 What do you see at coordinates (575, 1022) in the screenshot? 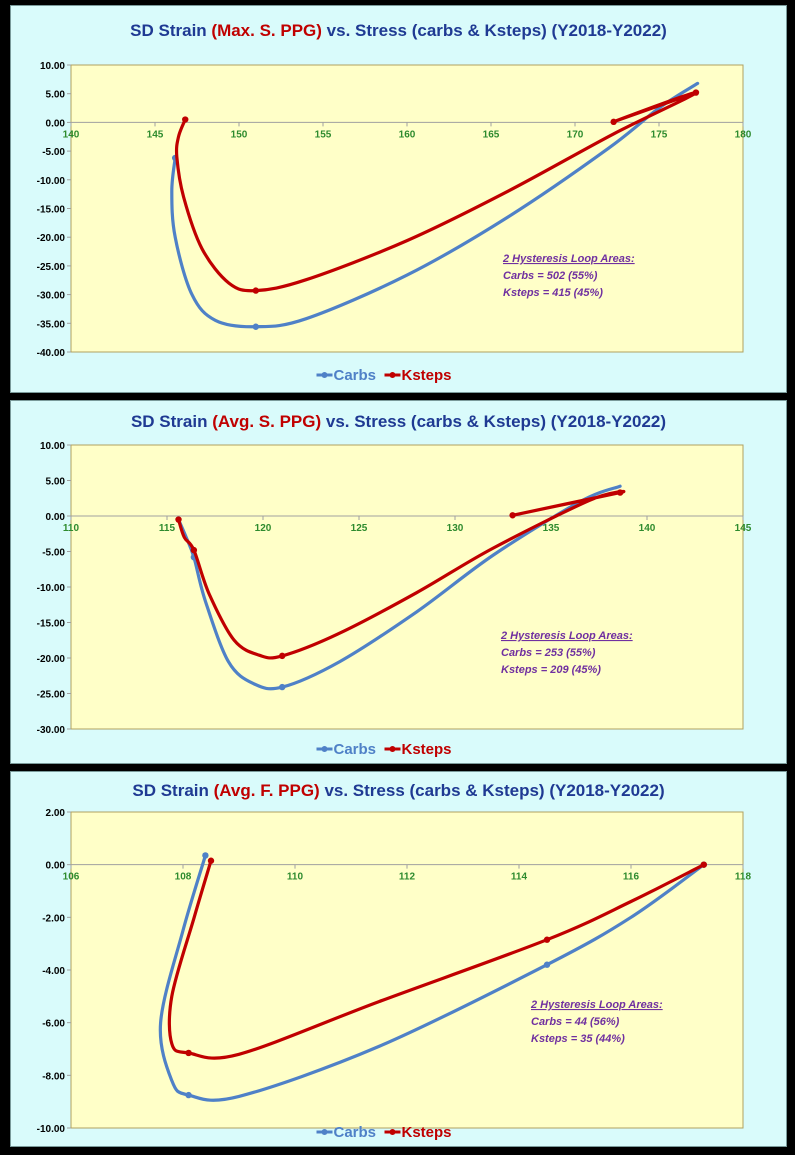
I see `annotation-line: Carbs = 44 (56%)` at bounding box center [575, 1022].